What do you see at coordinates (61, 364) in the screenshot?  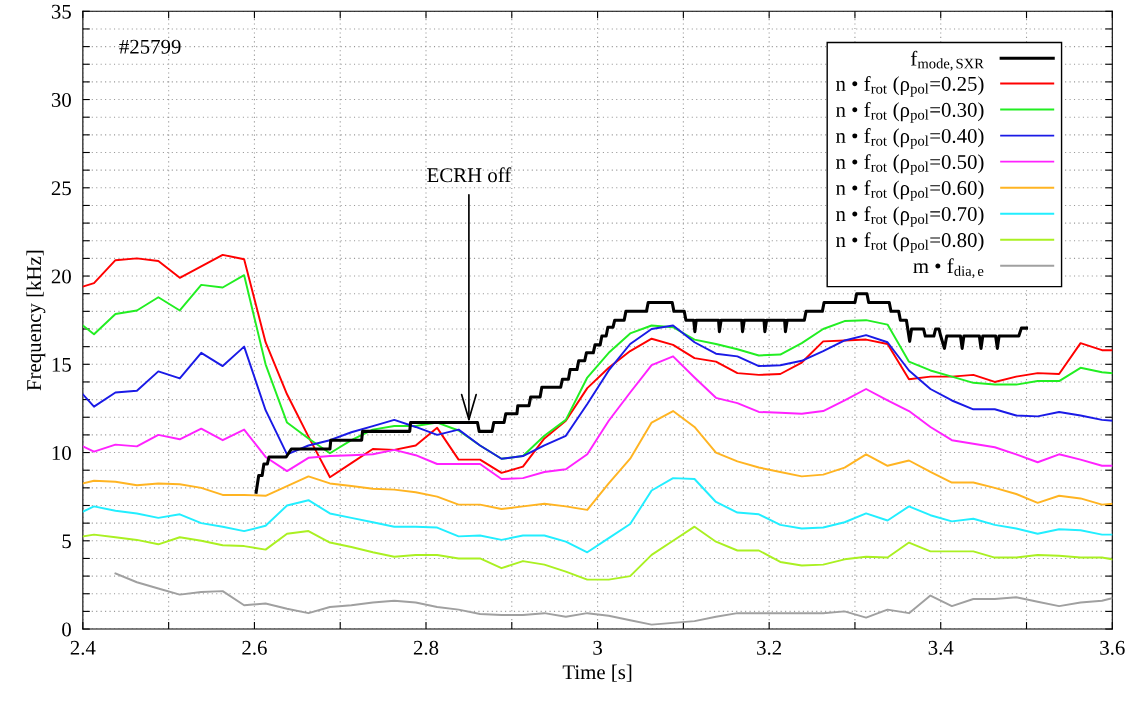 I see `y-tick-label: 15` at bounding box center [61, 364].